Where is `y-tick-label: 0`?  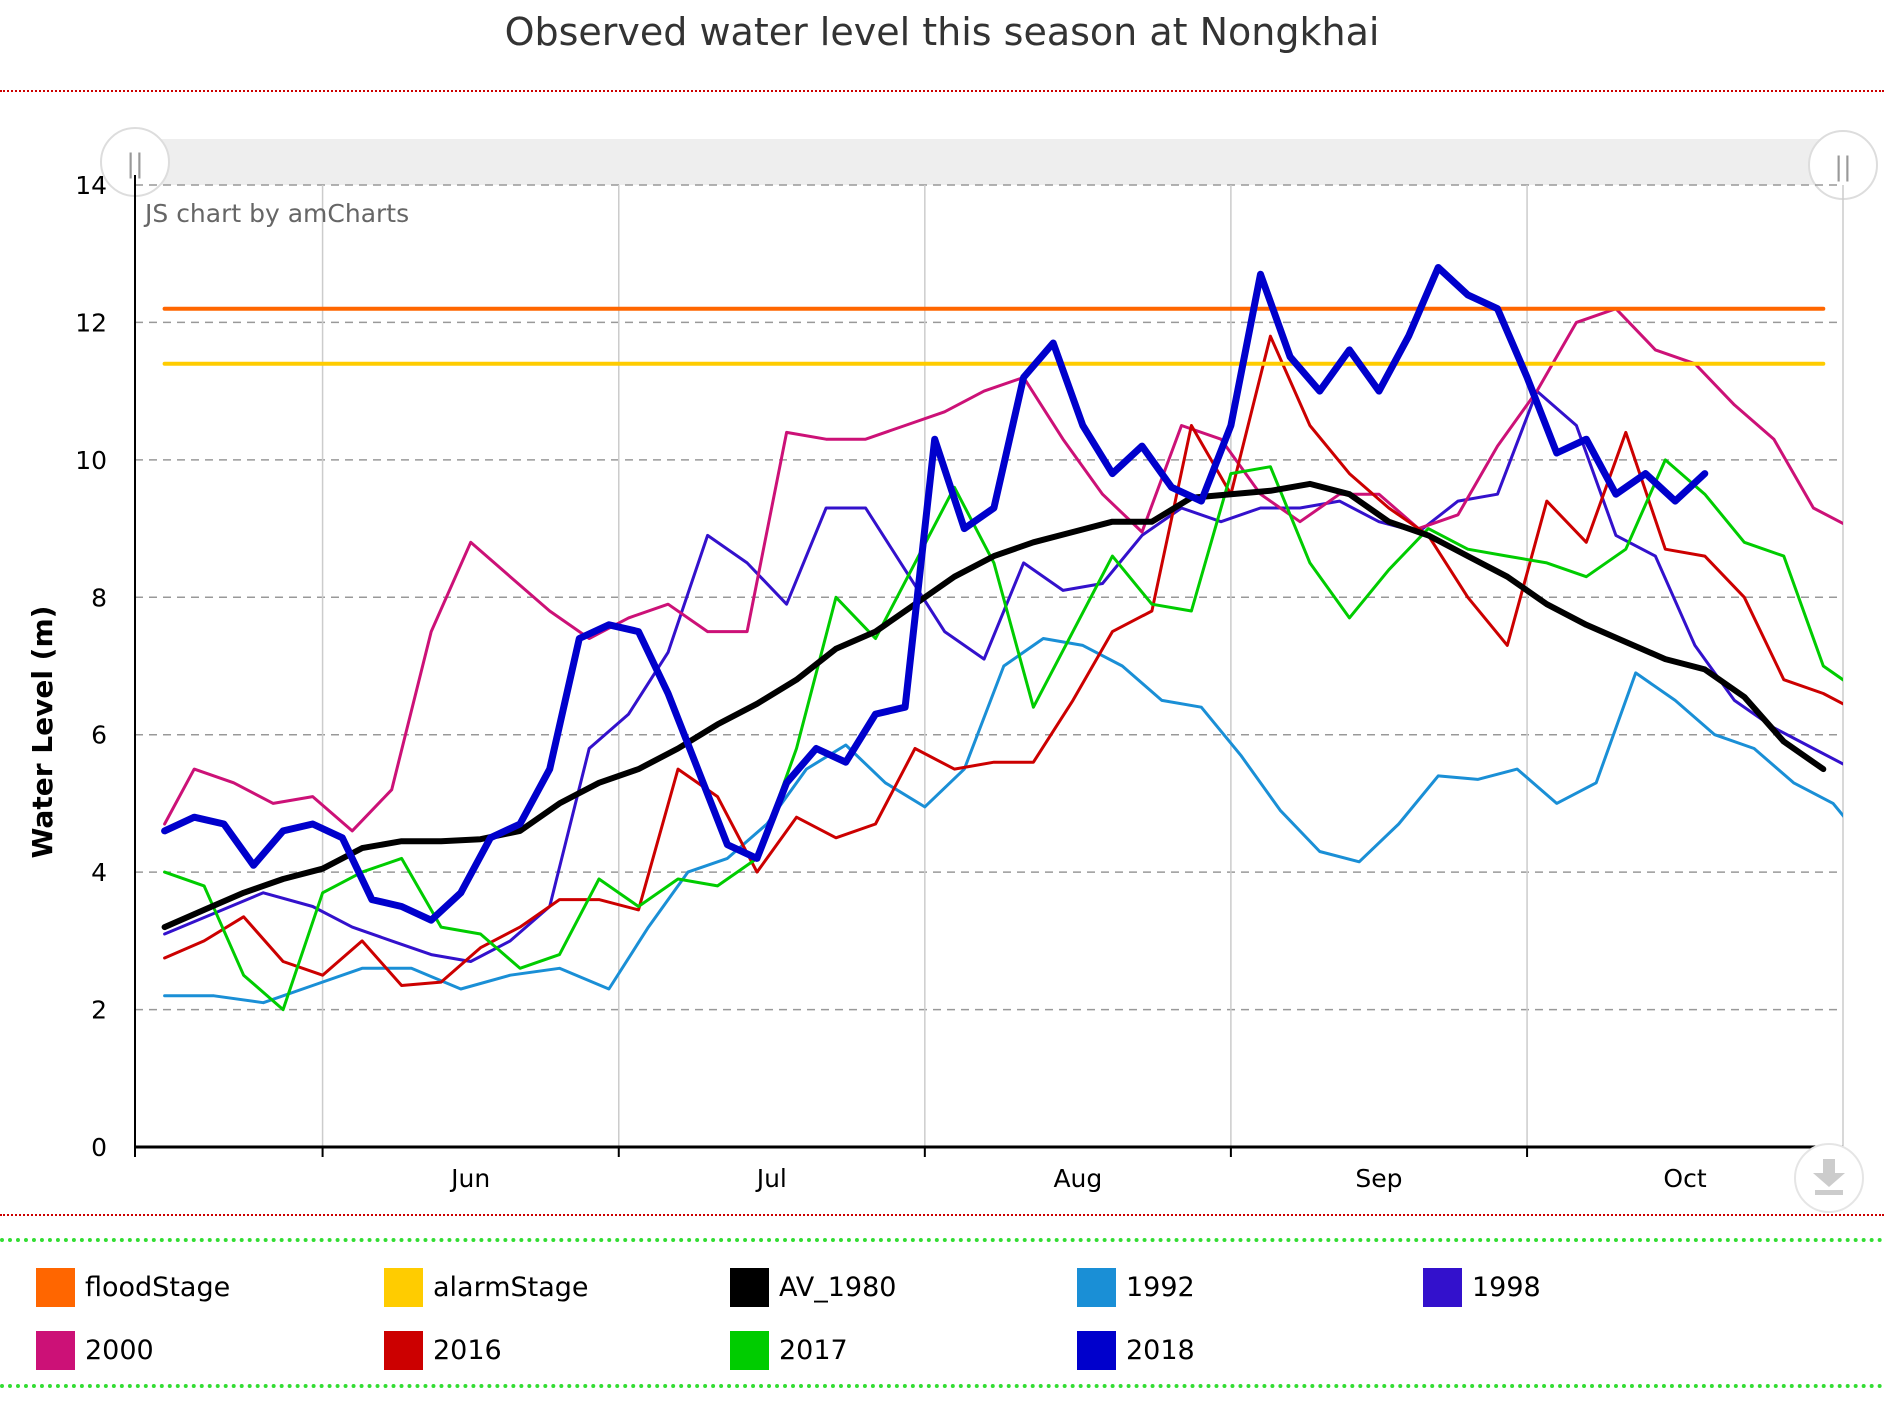 y-tick-label: 0 is located at coordinates (99, 1147).